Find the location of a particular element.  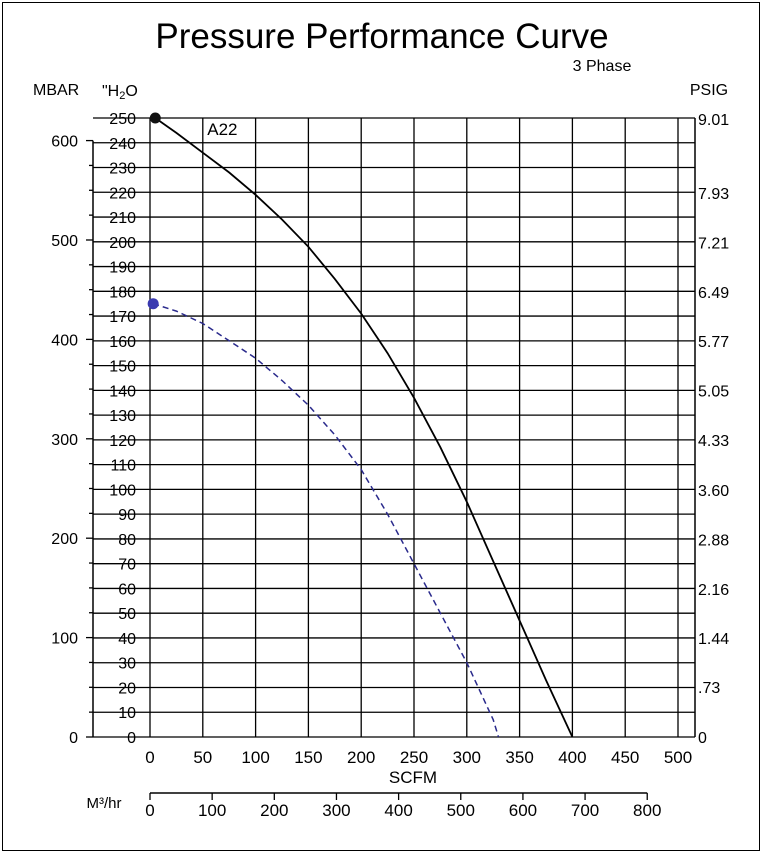

inh2o-tick-label: 190 is located at coordinates (122, 268).